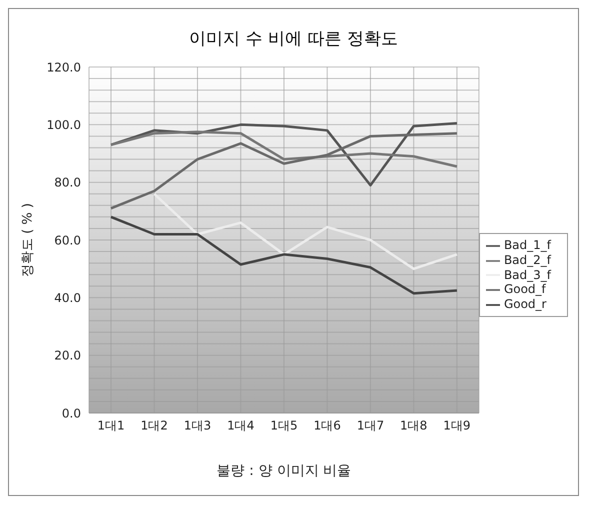 This screenshot has height=506, width=589. What do you see at coordinates (525, 304) in the screenshot?
I see `legend-label: Good_r` at bounding box center [525, 304].